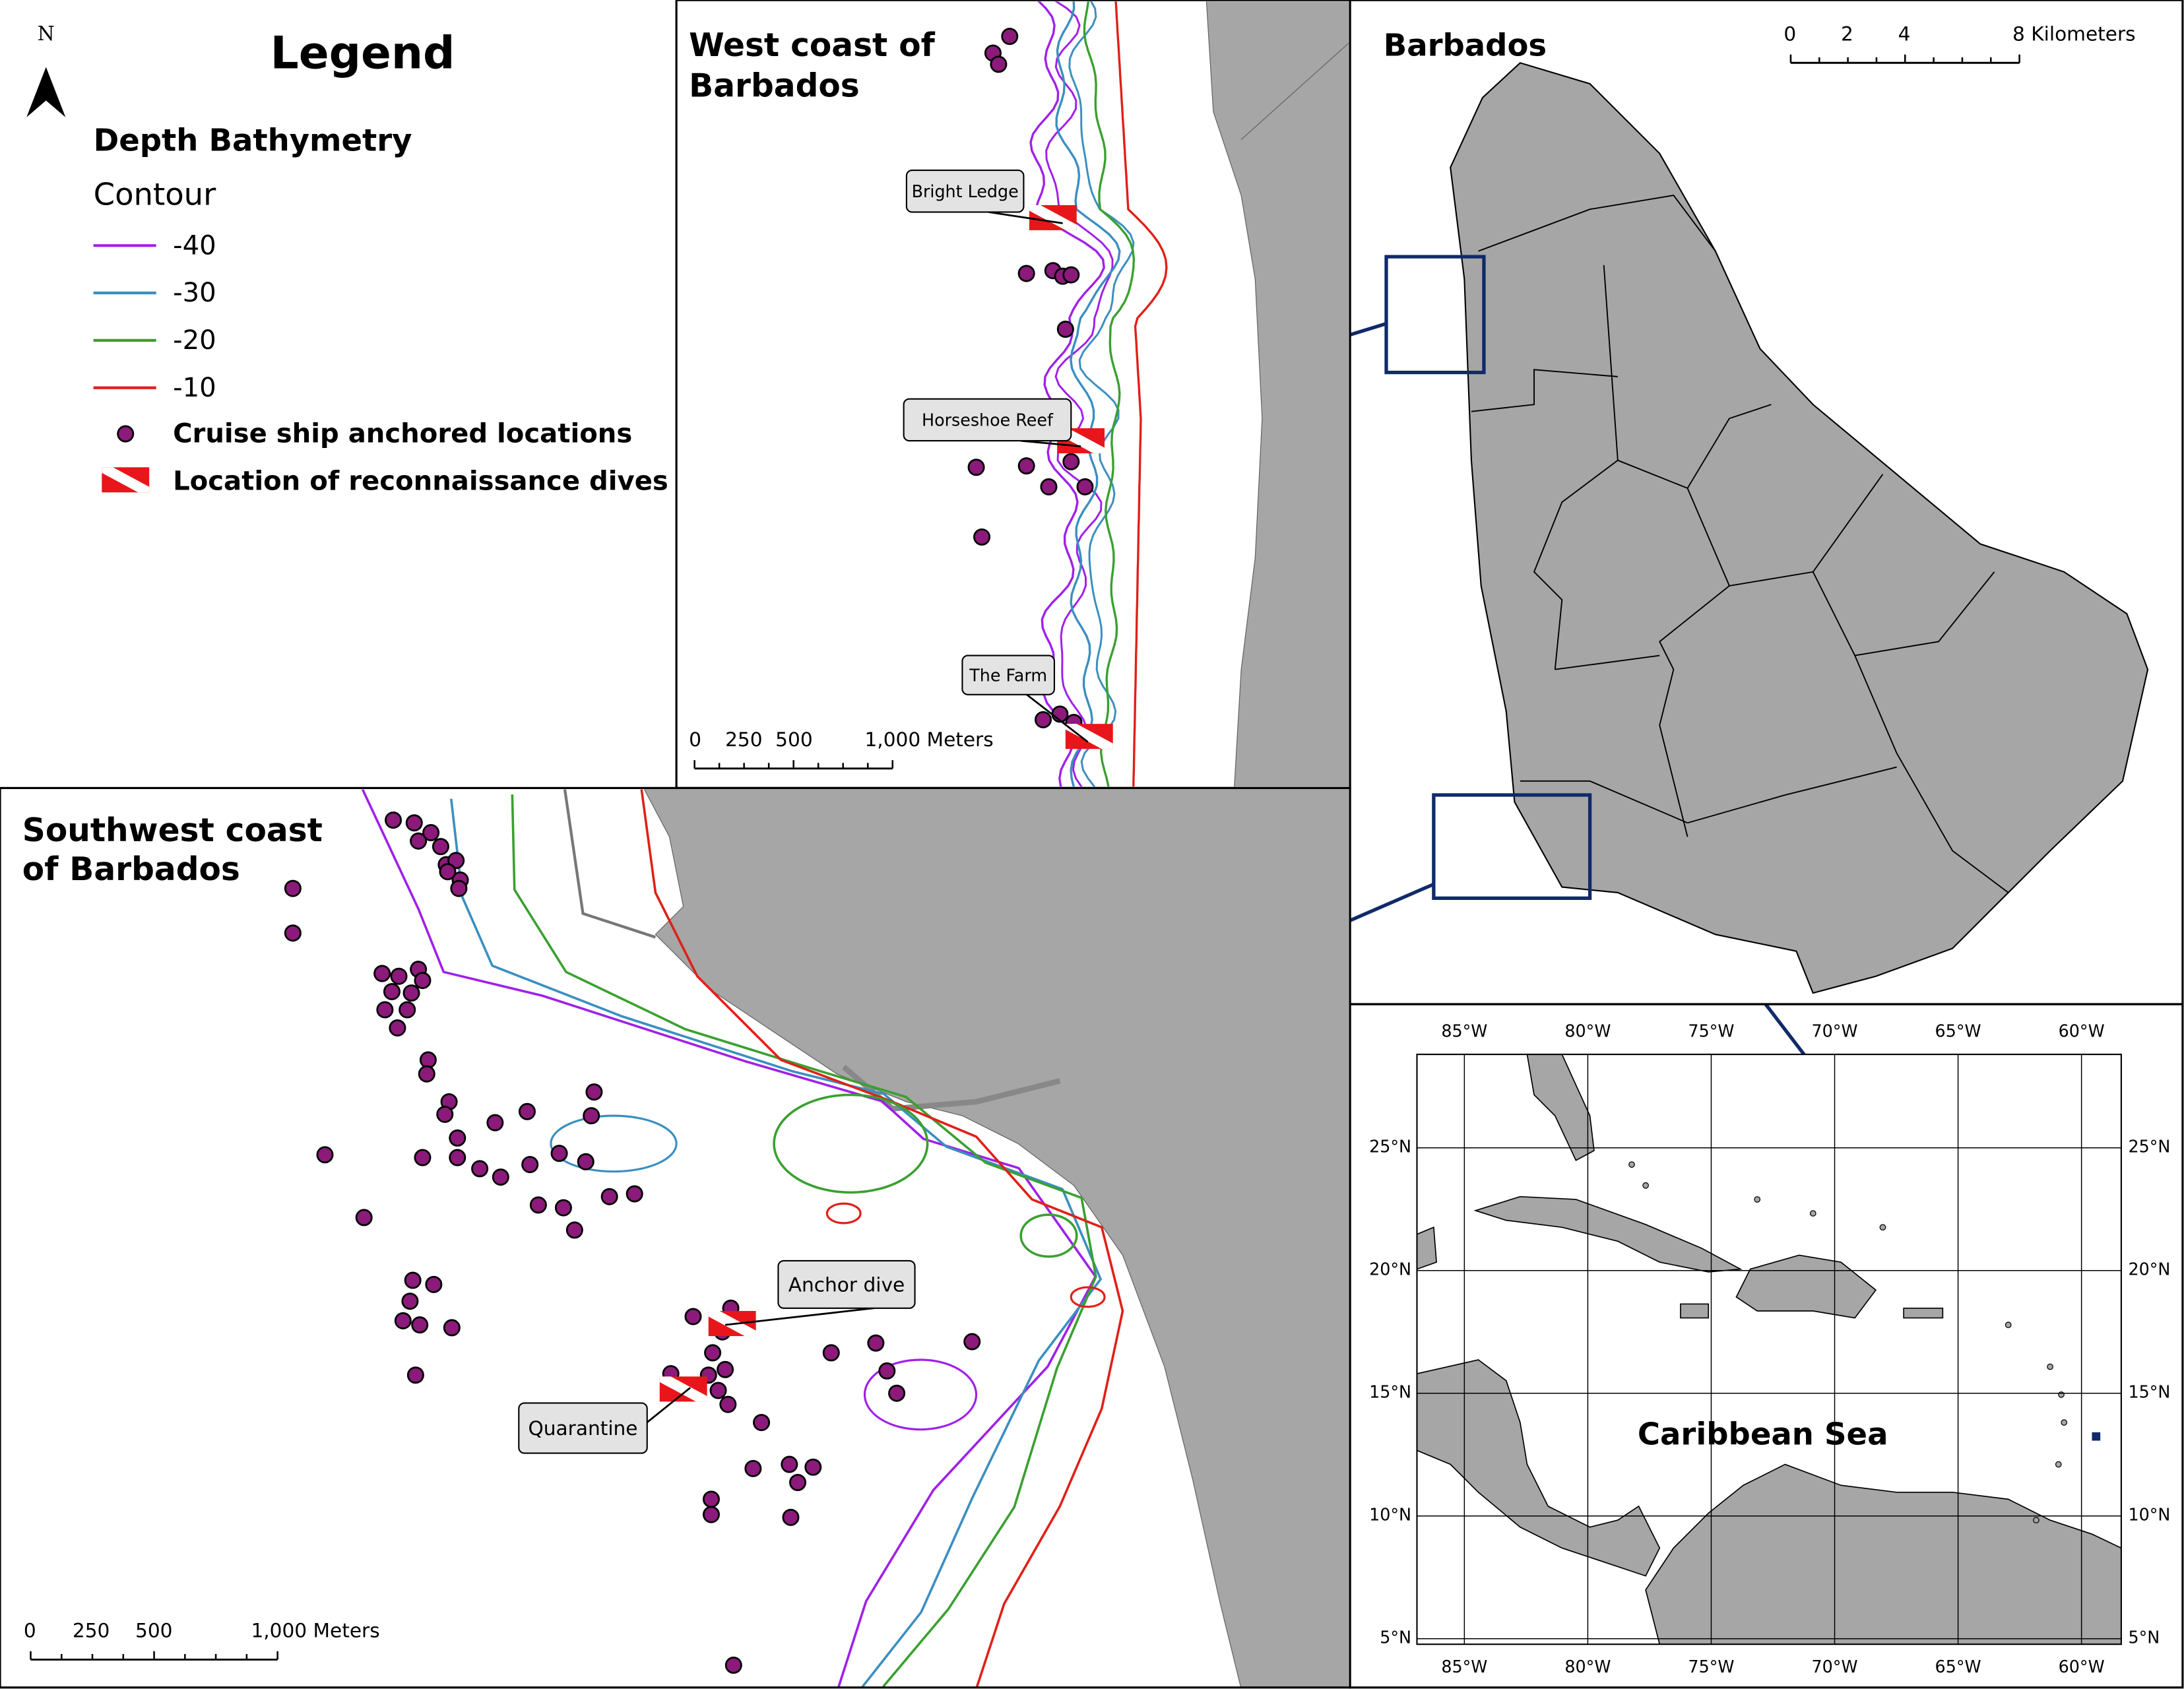 The height and width of the screenshot is (1689, 2184). Describe the element at coordinates (126, 480) in the screenshot. I see `dive-stripe` at that location.